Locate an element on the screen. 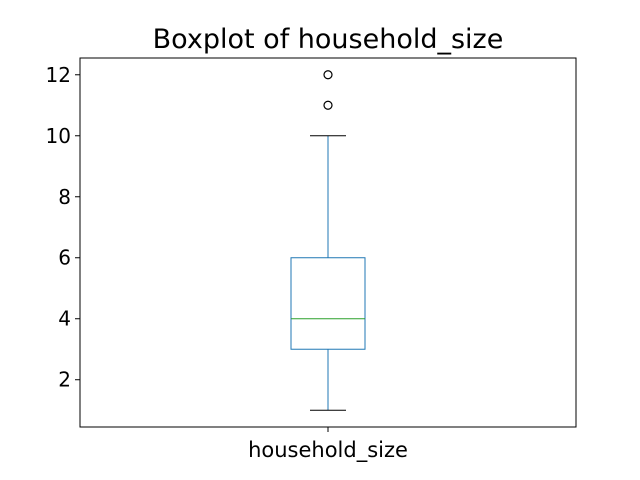 The width and height of the screenshot is (640, 480). y-tick-label: 2 is located at coordinates (64, 380).